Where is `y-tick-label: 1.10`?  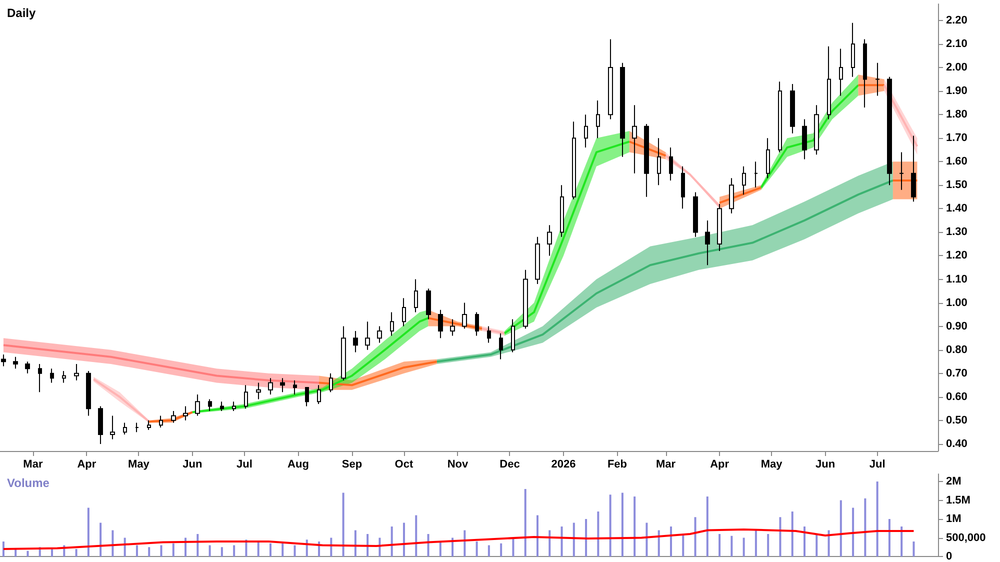 y-tick-label: 1.10 is located at coordinates (957, 279).